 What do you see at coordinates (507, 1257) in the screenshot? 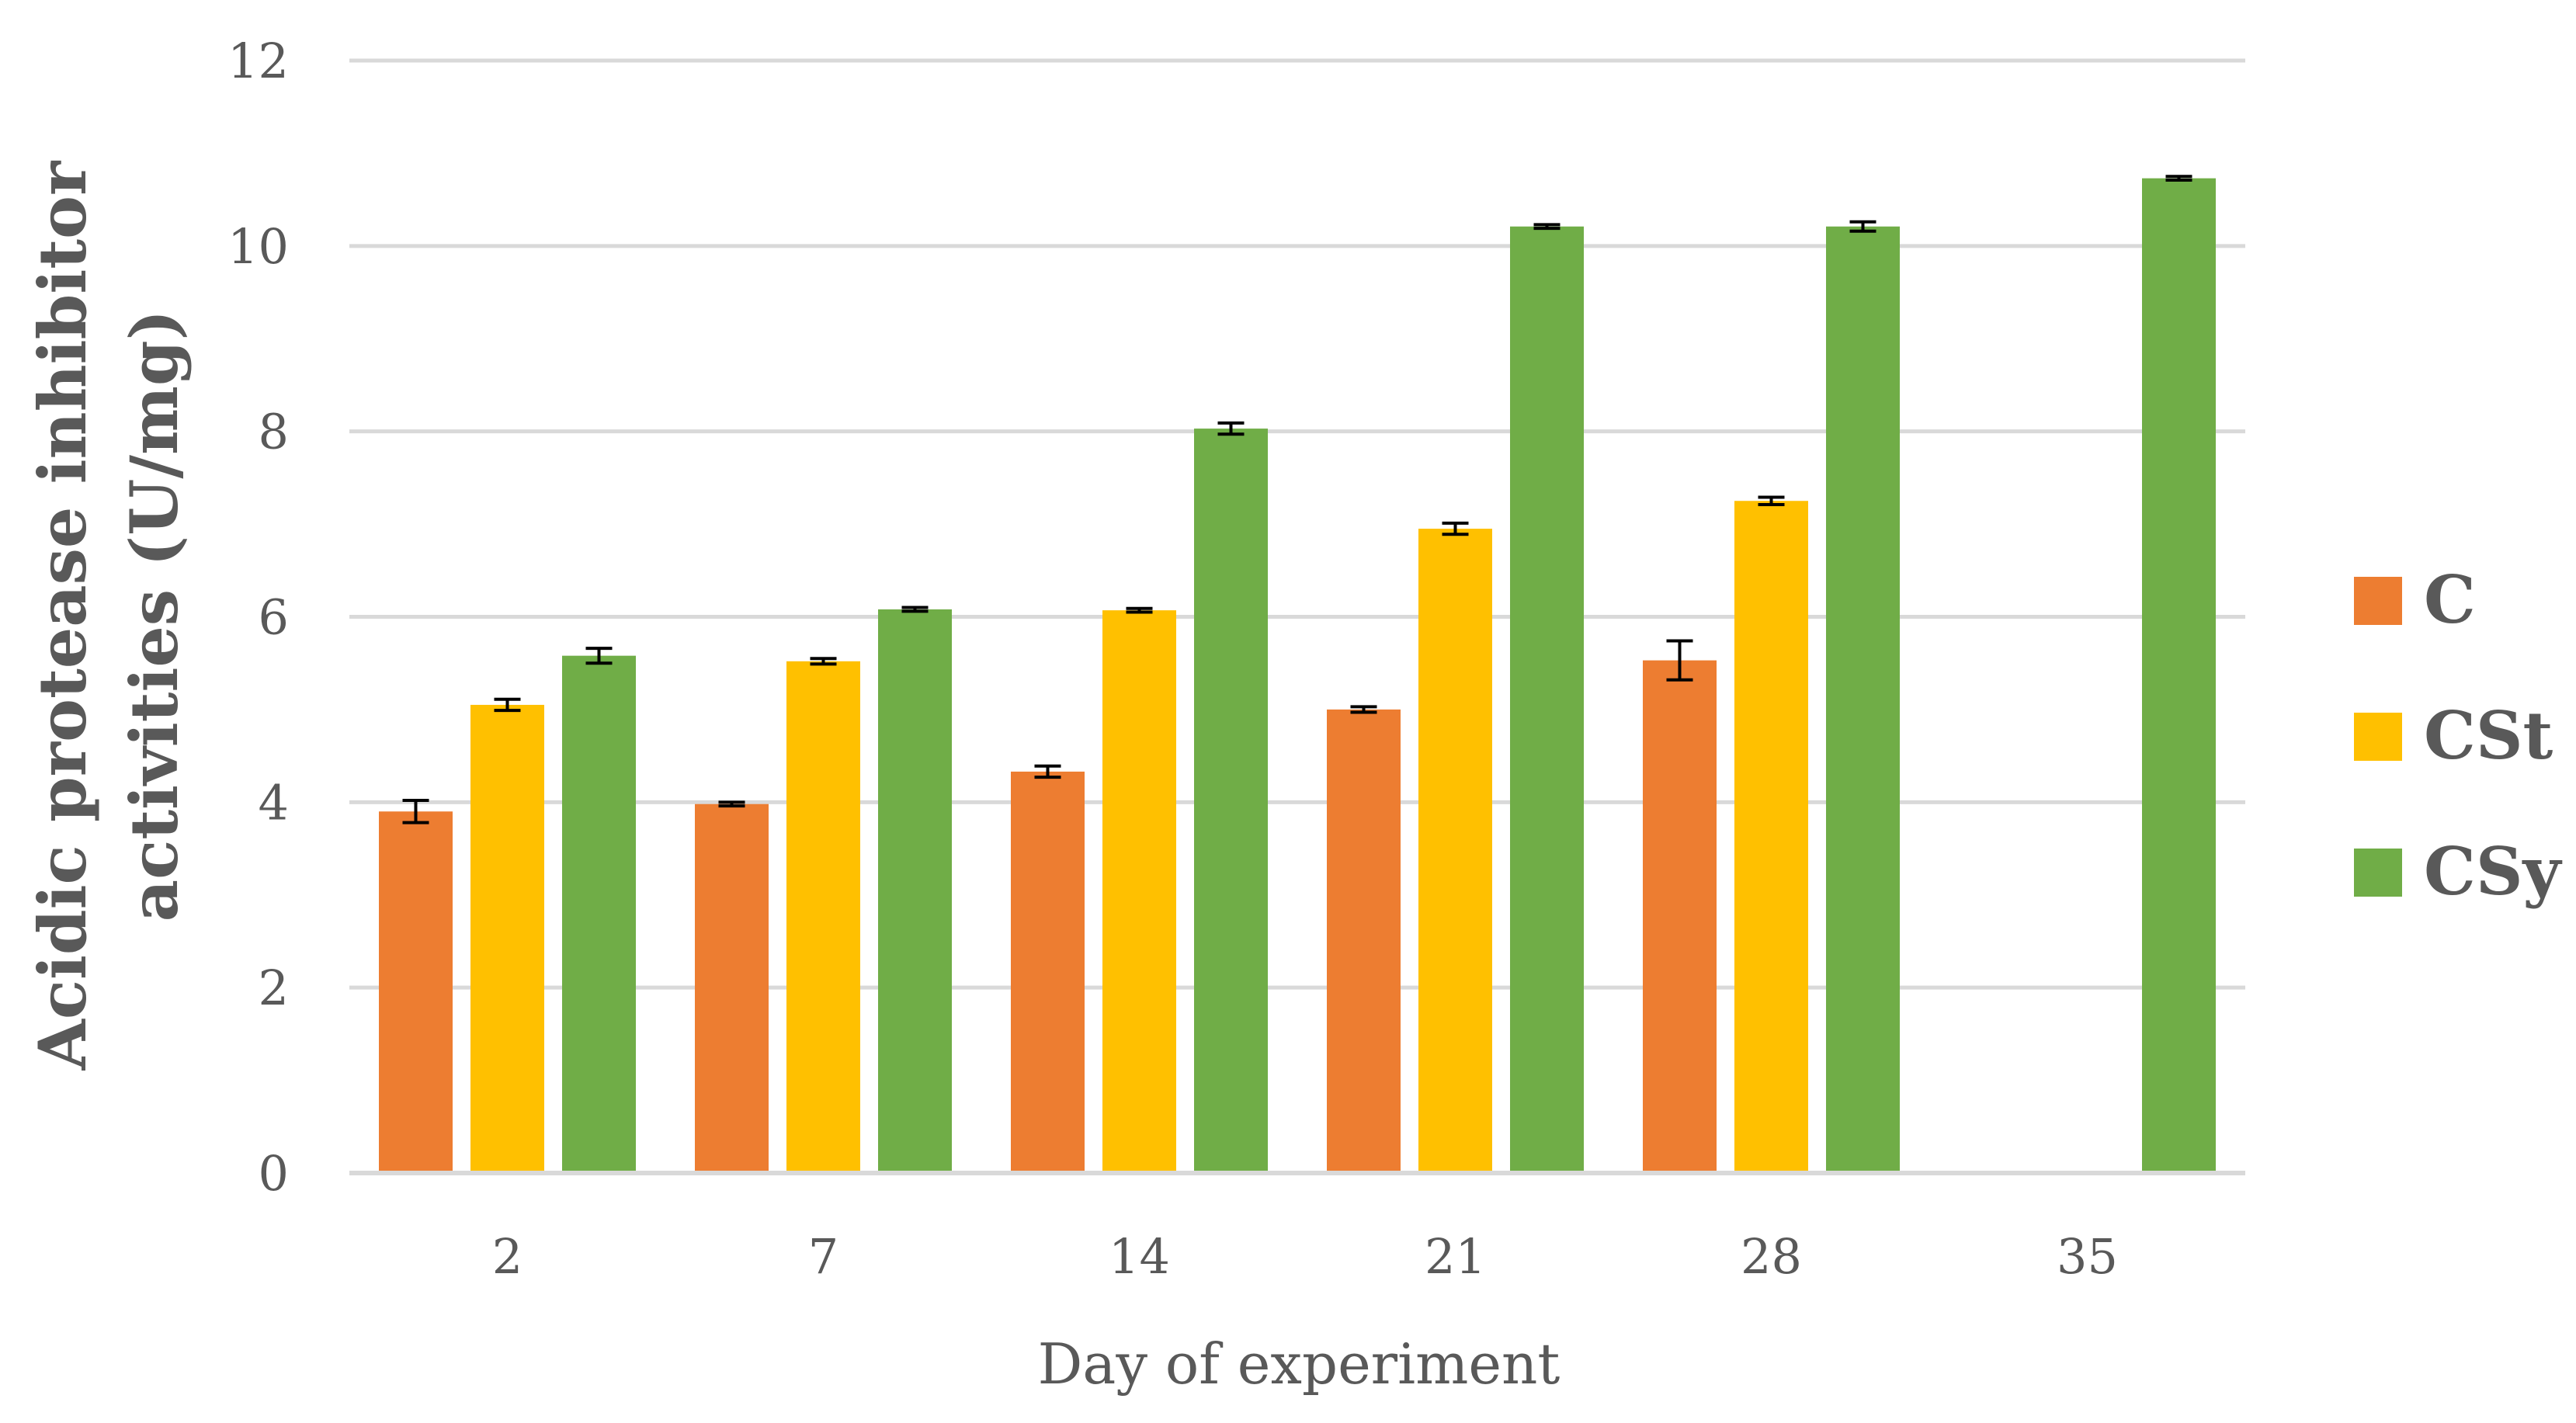
I see `x-tick-label-2: 2` at bounding box center [507, 1257].